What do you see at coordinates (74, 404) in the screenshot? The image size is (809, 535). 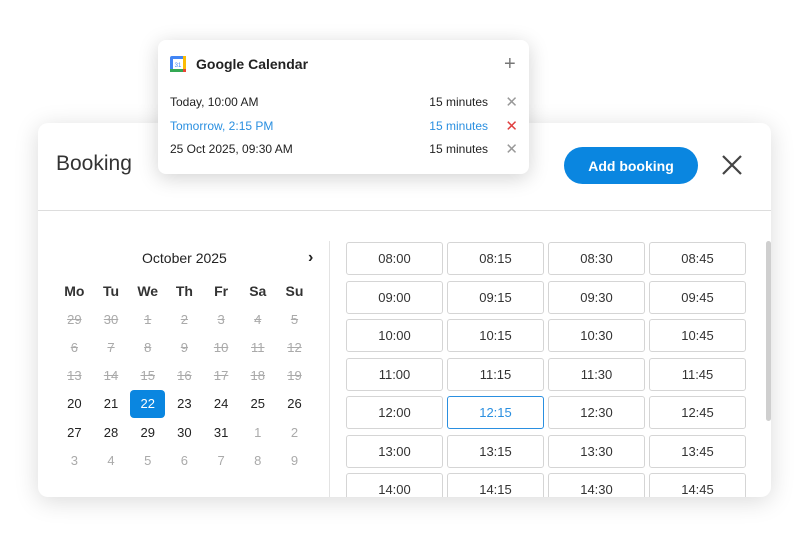 I see `calendar-day: 20` at bounding box center [74, 404].